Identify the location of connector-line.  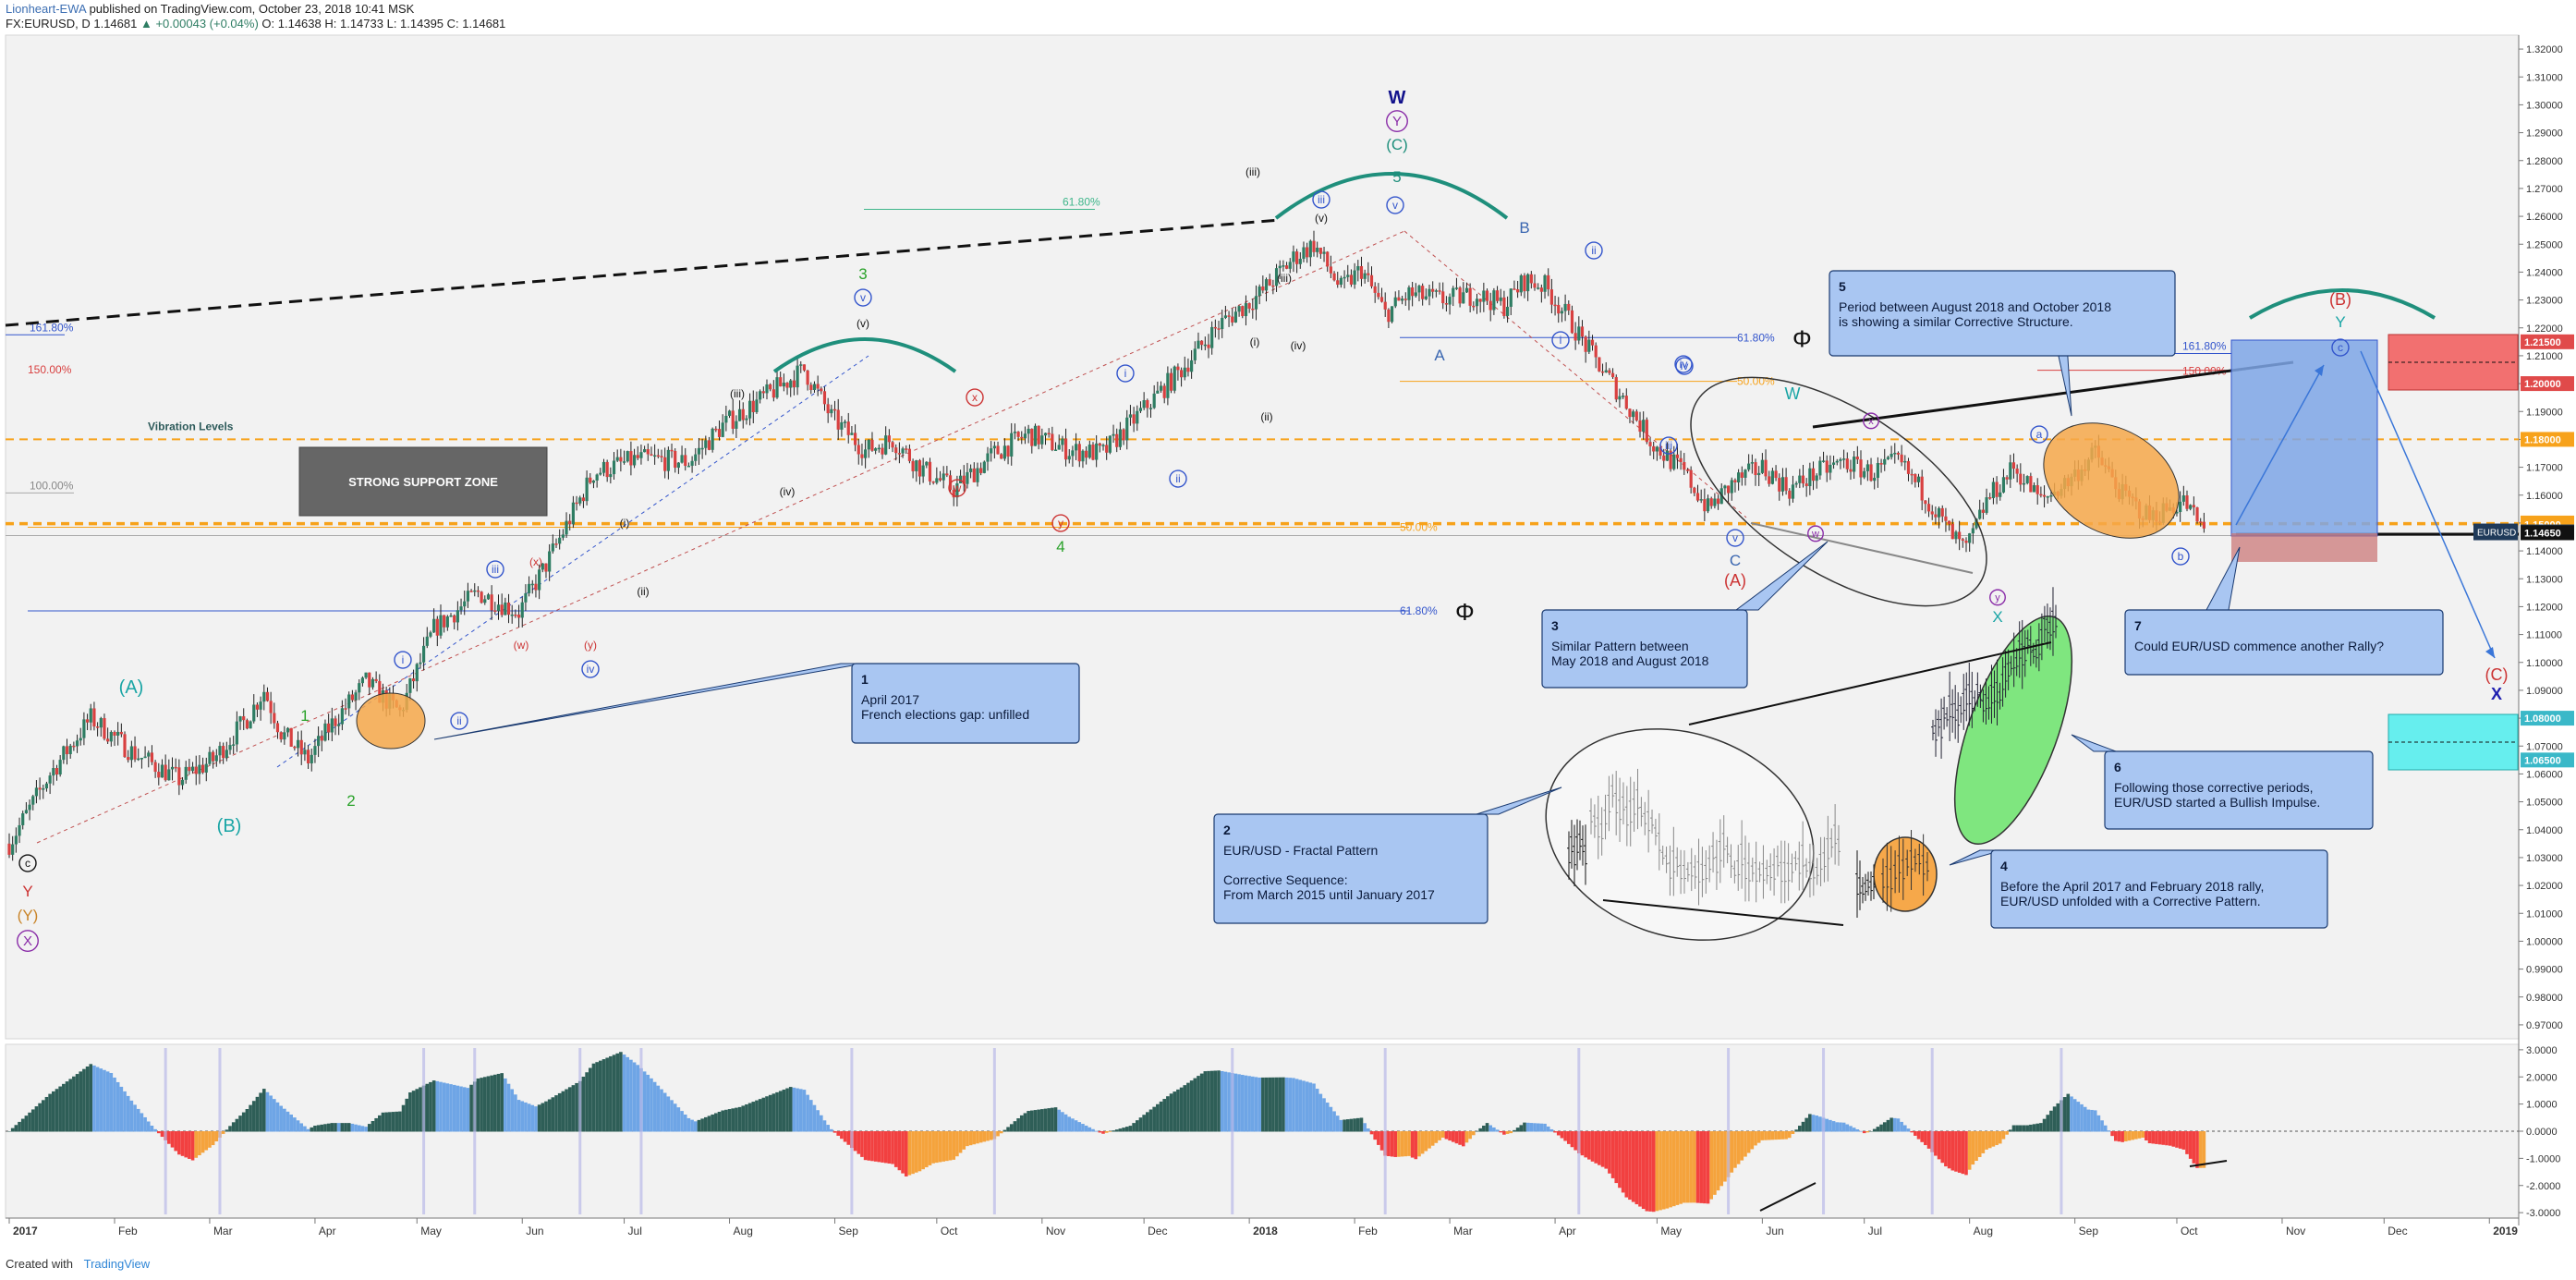
(1870, 683).